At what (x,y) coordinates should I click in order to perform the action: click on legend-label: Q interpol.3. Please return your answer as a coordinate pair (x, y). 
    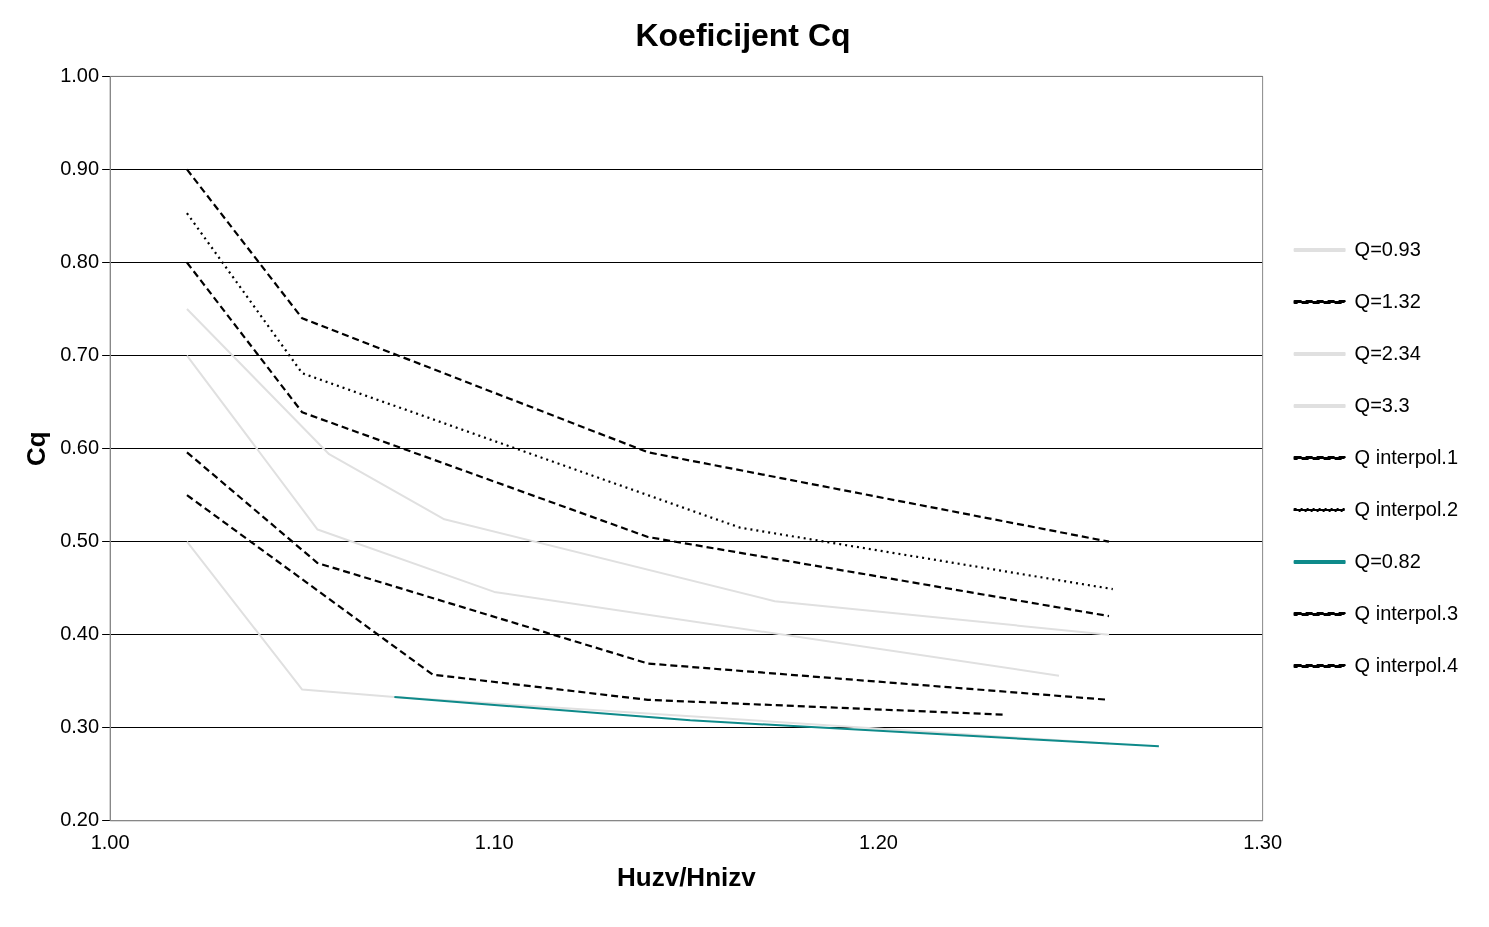
    Looking at the image, I should click on (1406, 612).